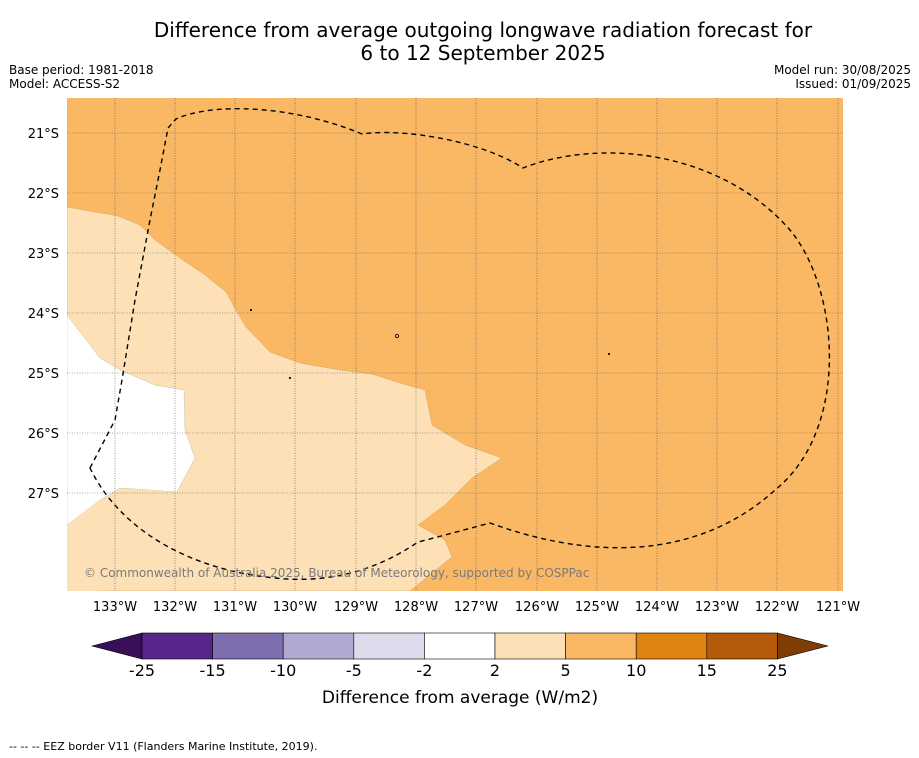 The width and height of the screenshot is (919, 758). What do you see at coordinates (142, 670) in the screenshot?
I see `colorbar-tick-label: -25` at bounding box center [142, 670].